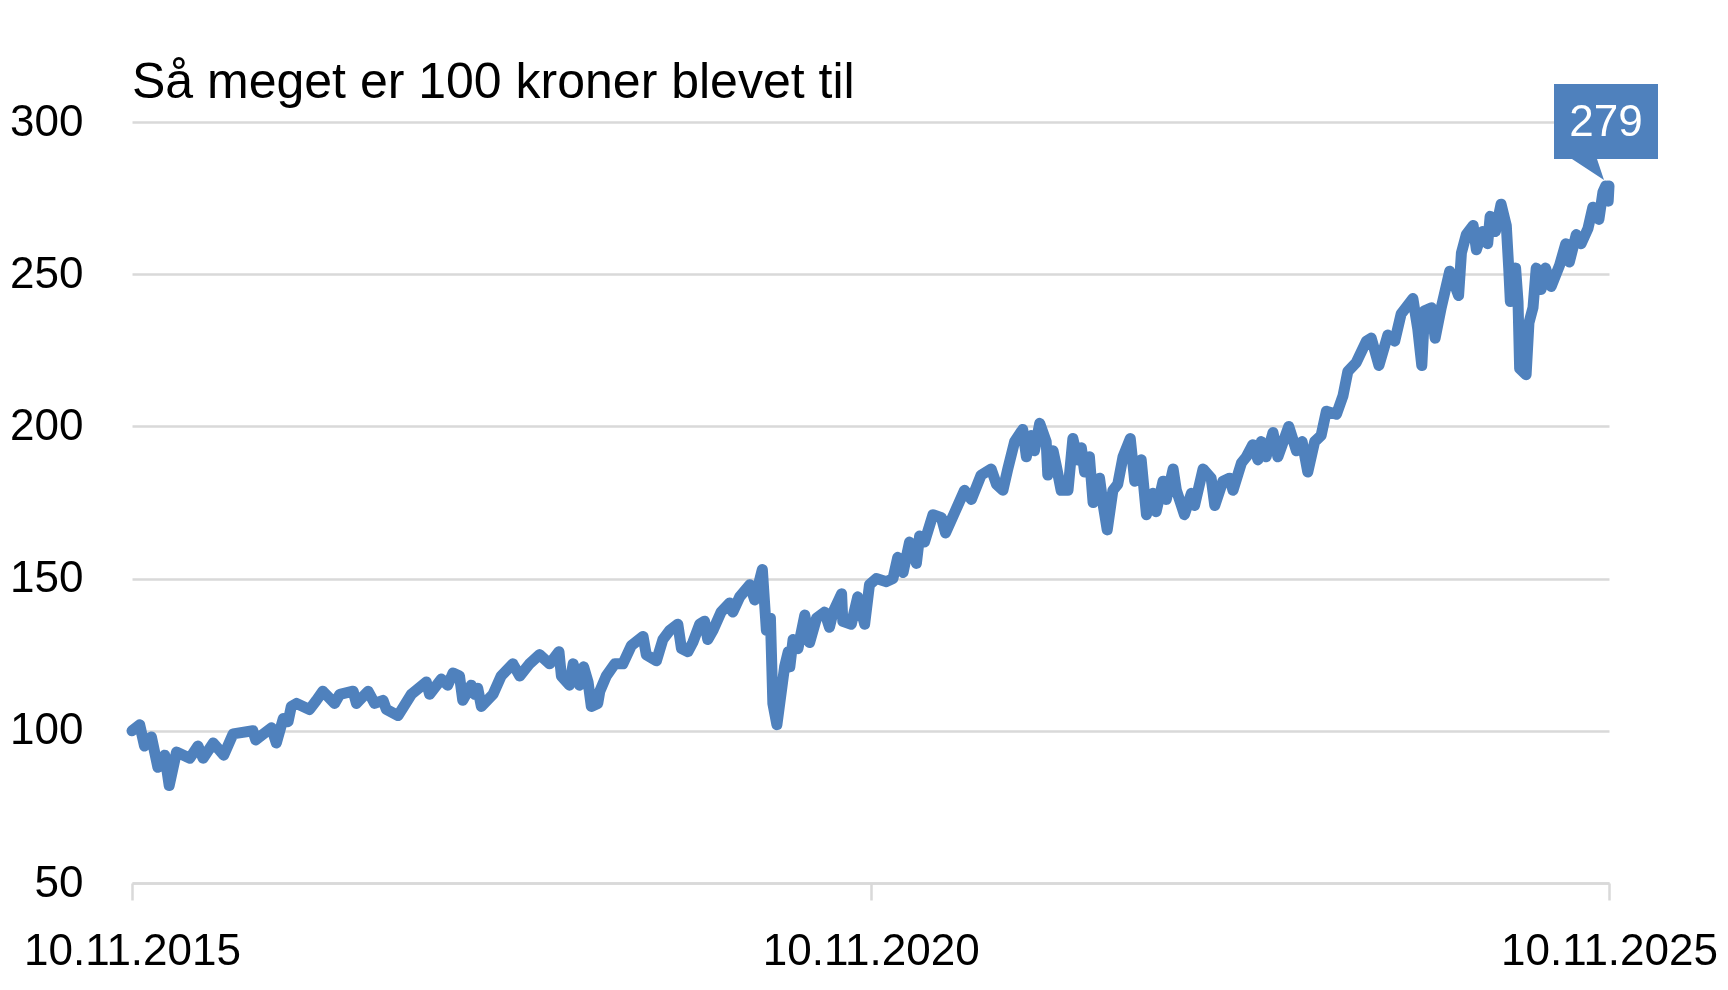 This screenshot has height=990, width=1728. What do you see at coordinates (47, 577) in the screenshot?
I see `y-tick-label: 150` at bounding box center [47, 577].